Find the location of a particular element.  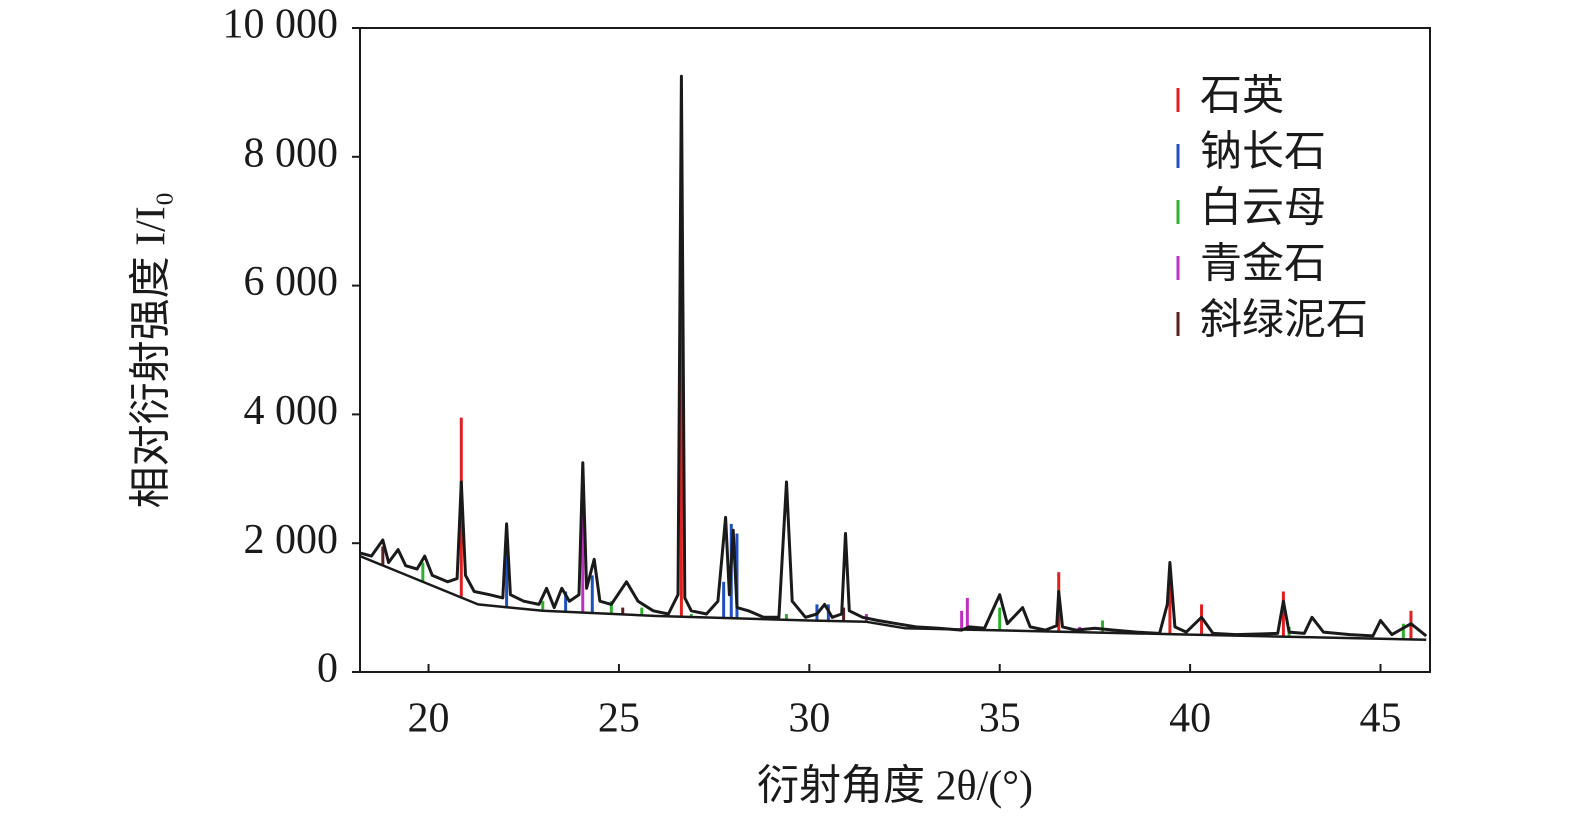

x-tick-label: 35 is located at coordinates (1000, 719).